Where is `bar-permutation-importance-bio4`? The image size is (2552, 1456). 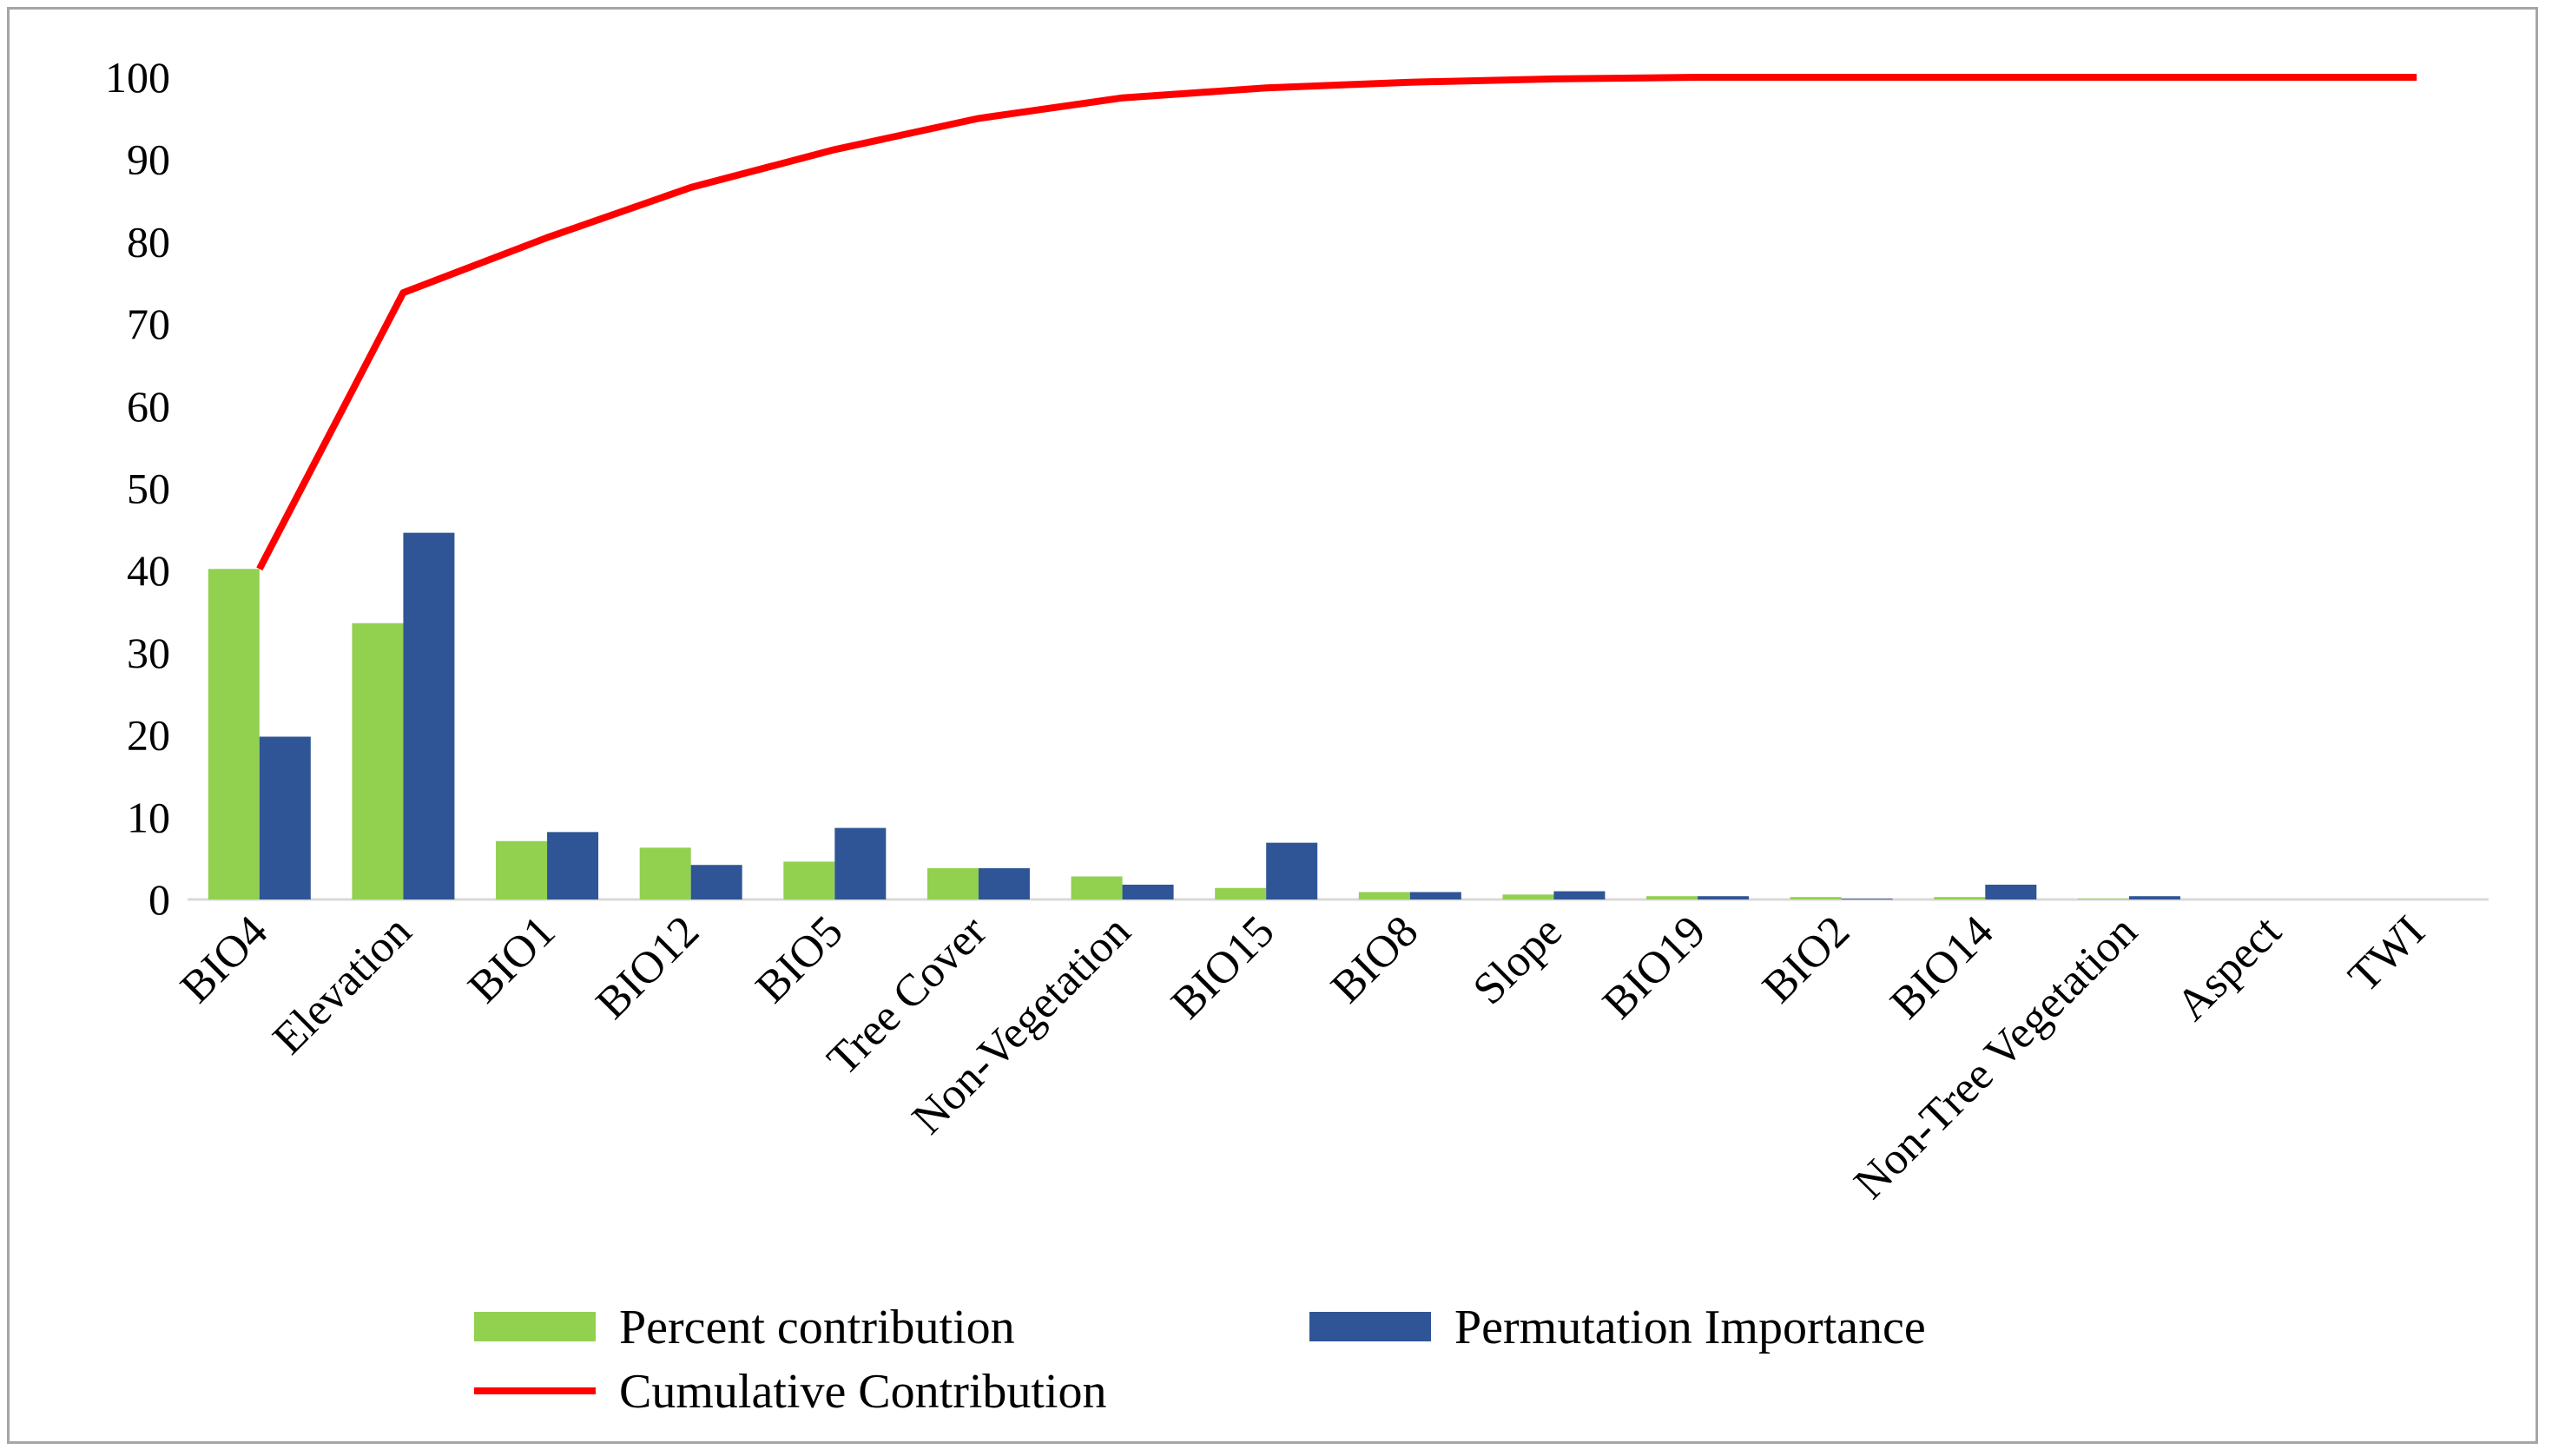
bar-permutation-importance-bio4 is located at coordinates (285, 817).